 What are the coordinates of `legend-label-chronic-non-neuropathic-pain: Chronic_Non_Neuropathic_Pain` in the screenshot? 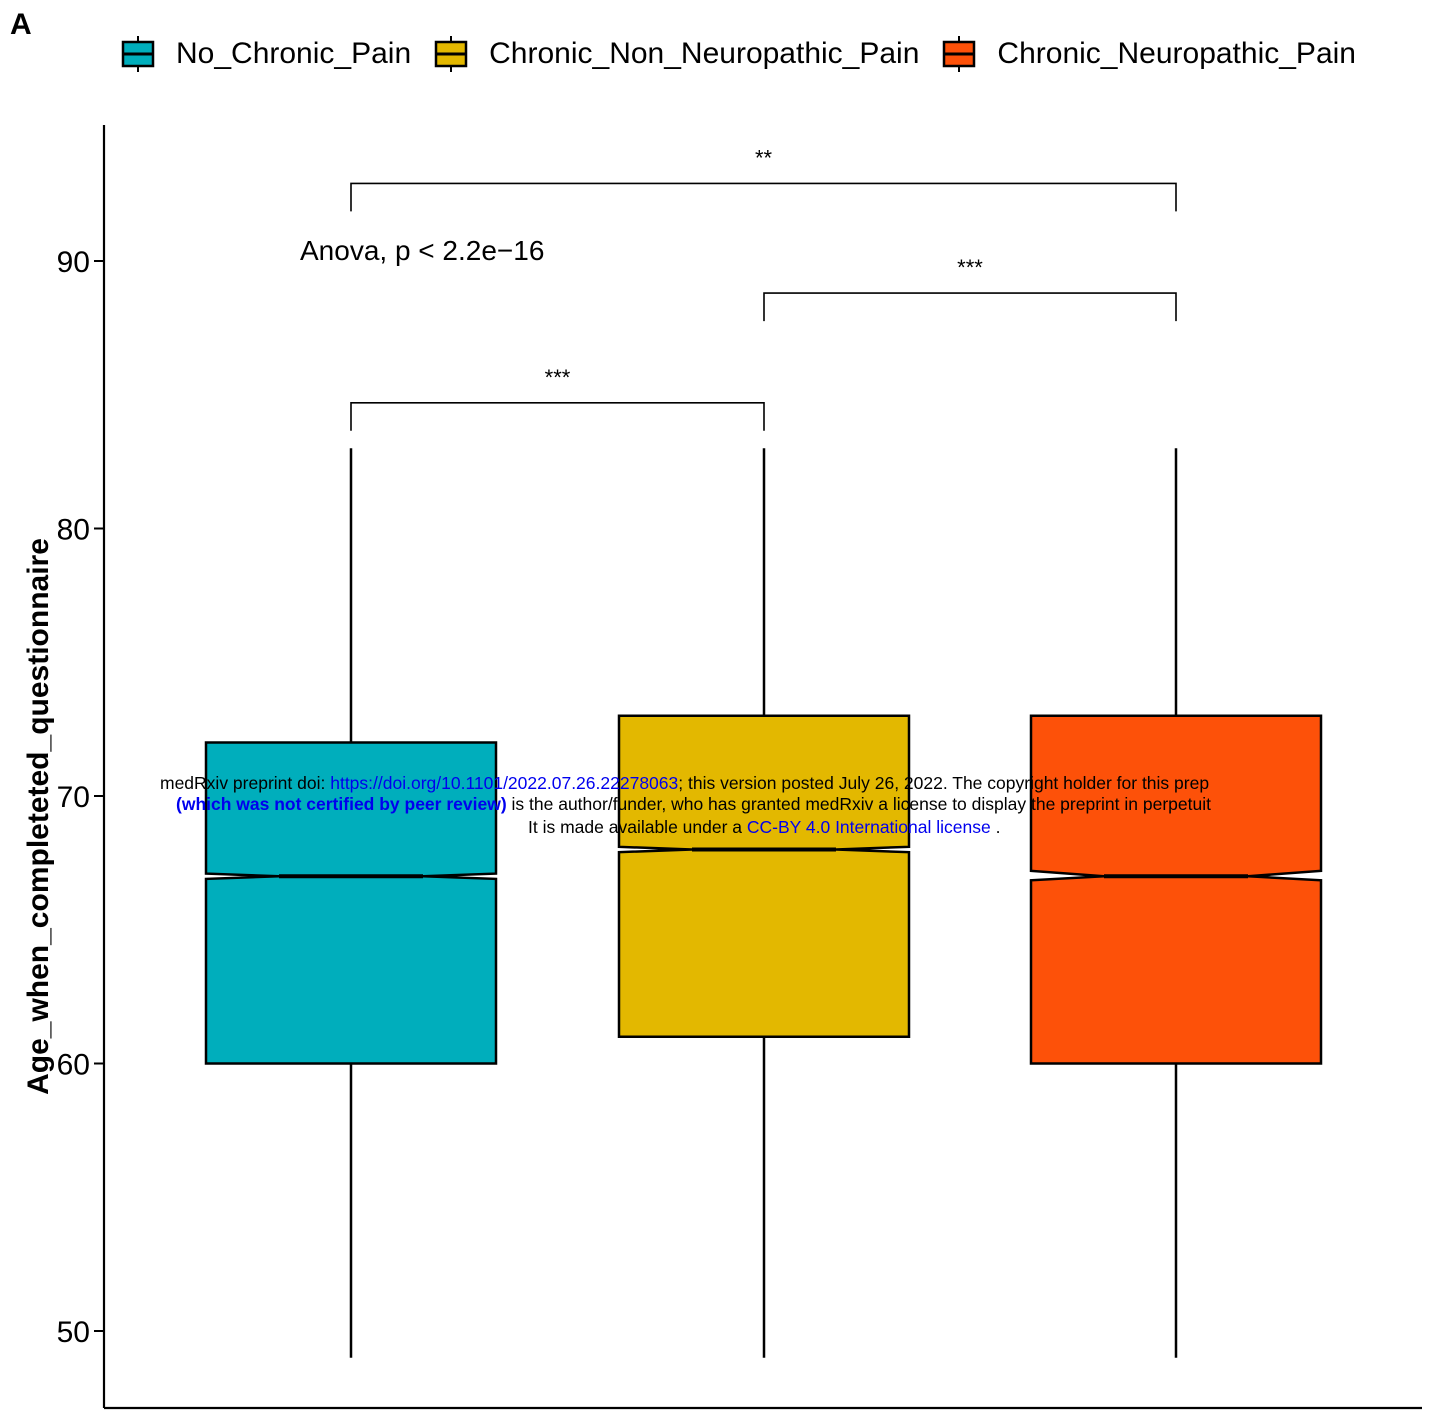 It's located at (704, 53).